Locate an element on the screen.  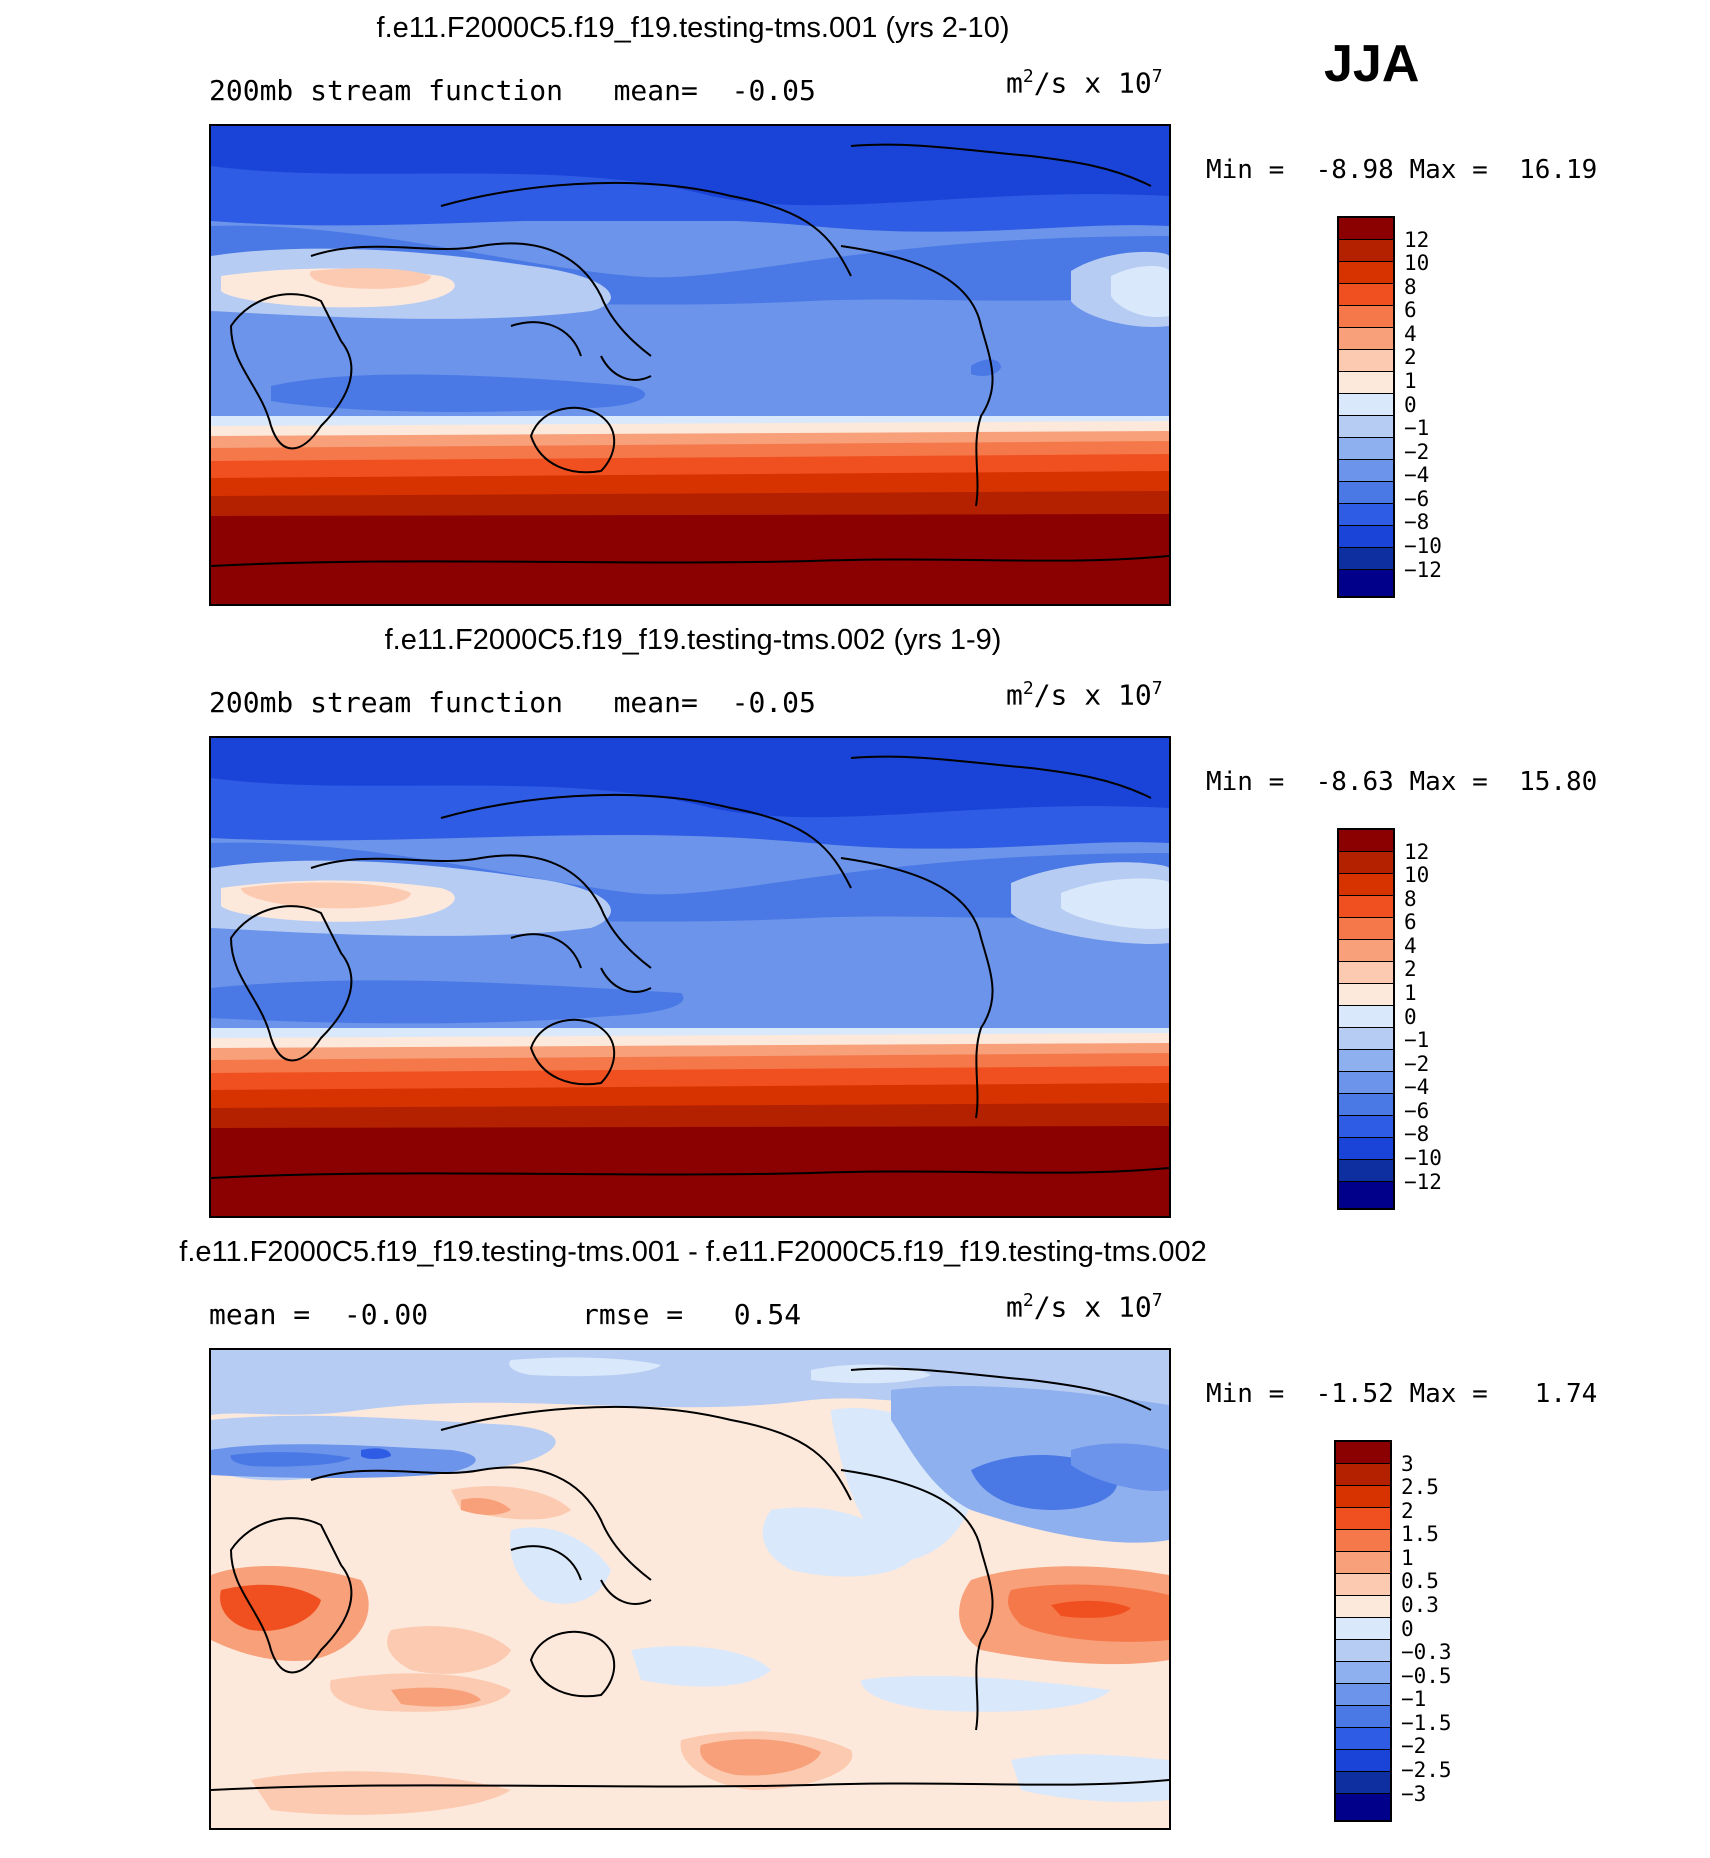
colorbar-label: −3 is located at coordinates (1414, 1794).